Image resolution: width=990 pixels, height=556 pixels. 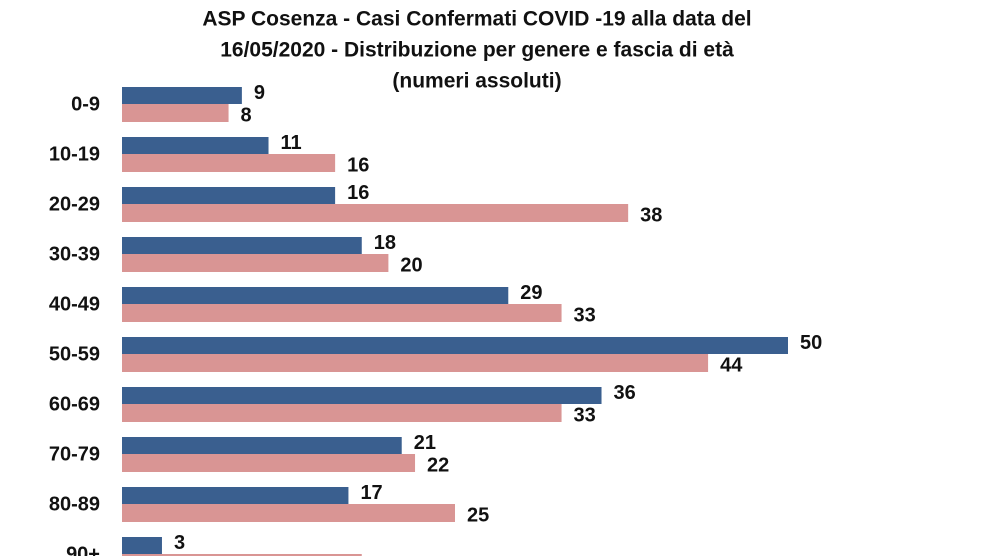 What do you see at coordinates (425, 443) in the screenshot?
I see `value-label: 21` at bounding box center [425, 443].